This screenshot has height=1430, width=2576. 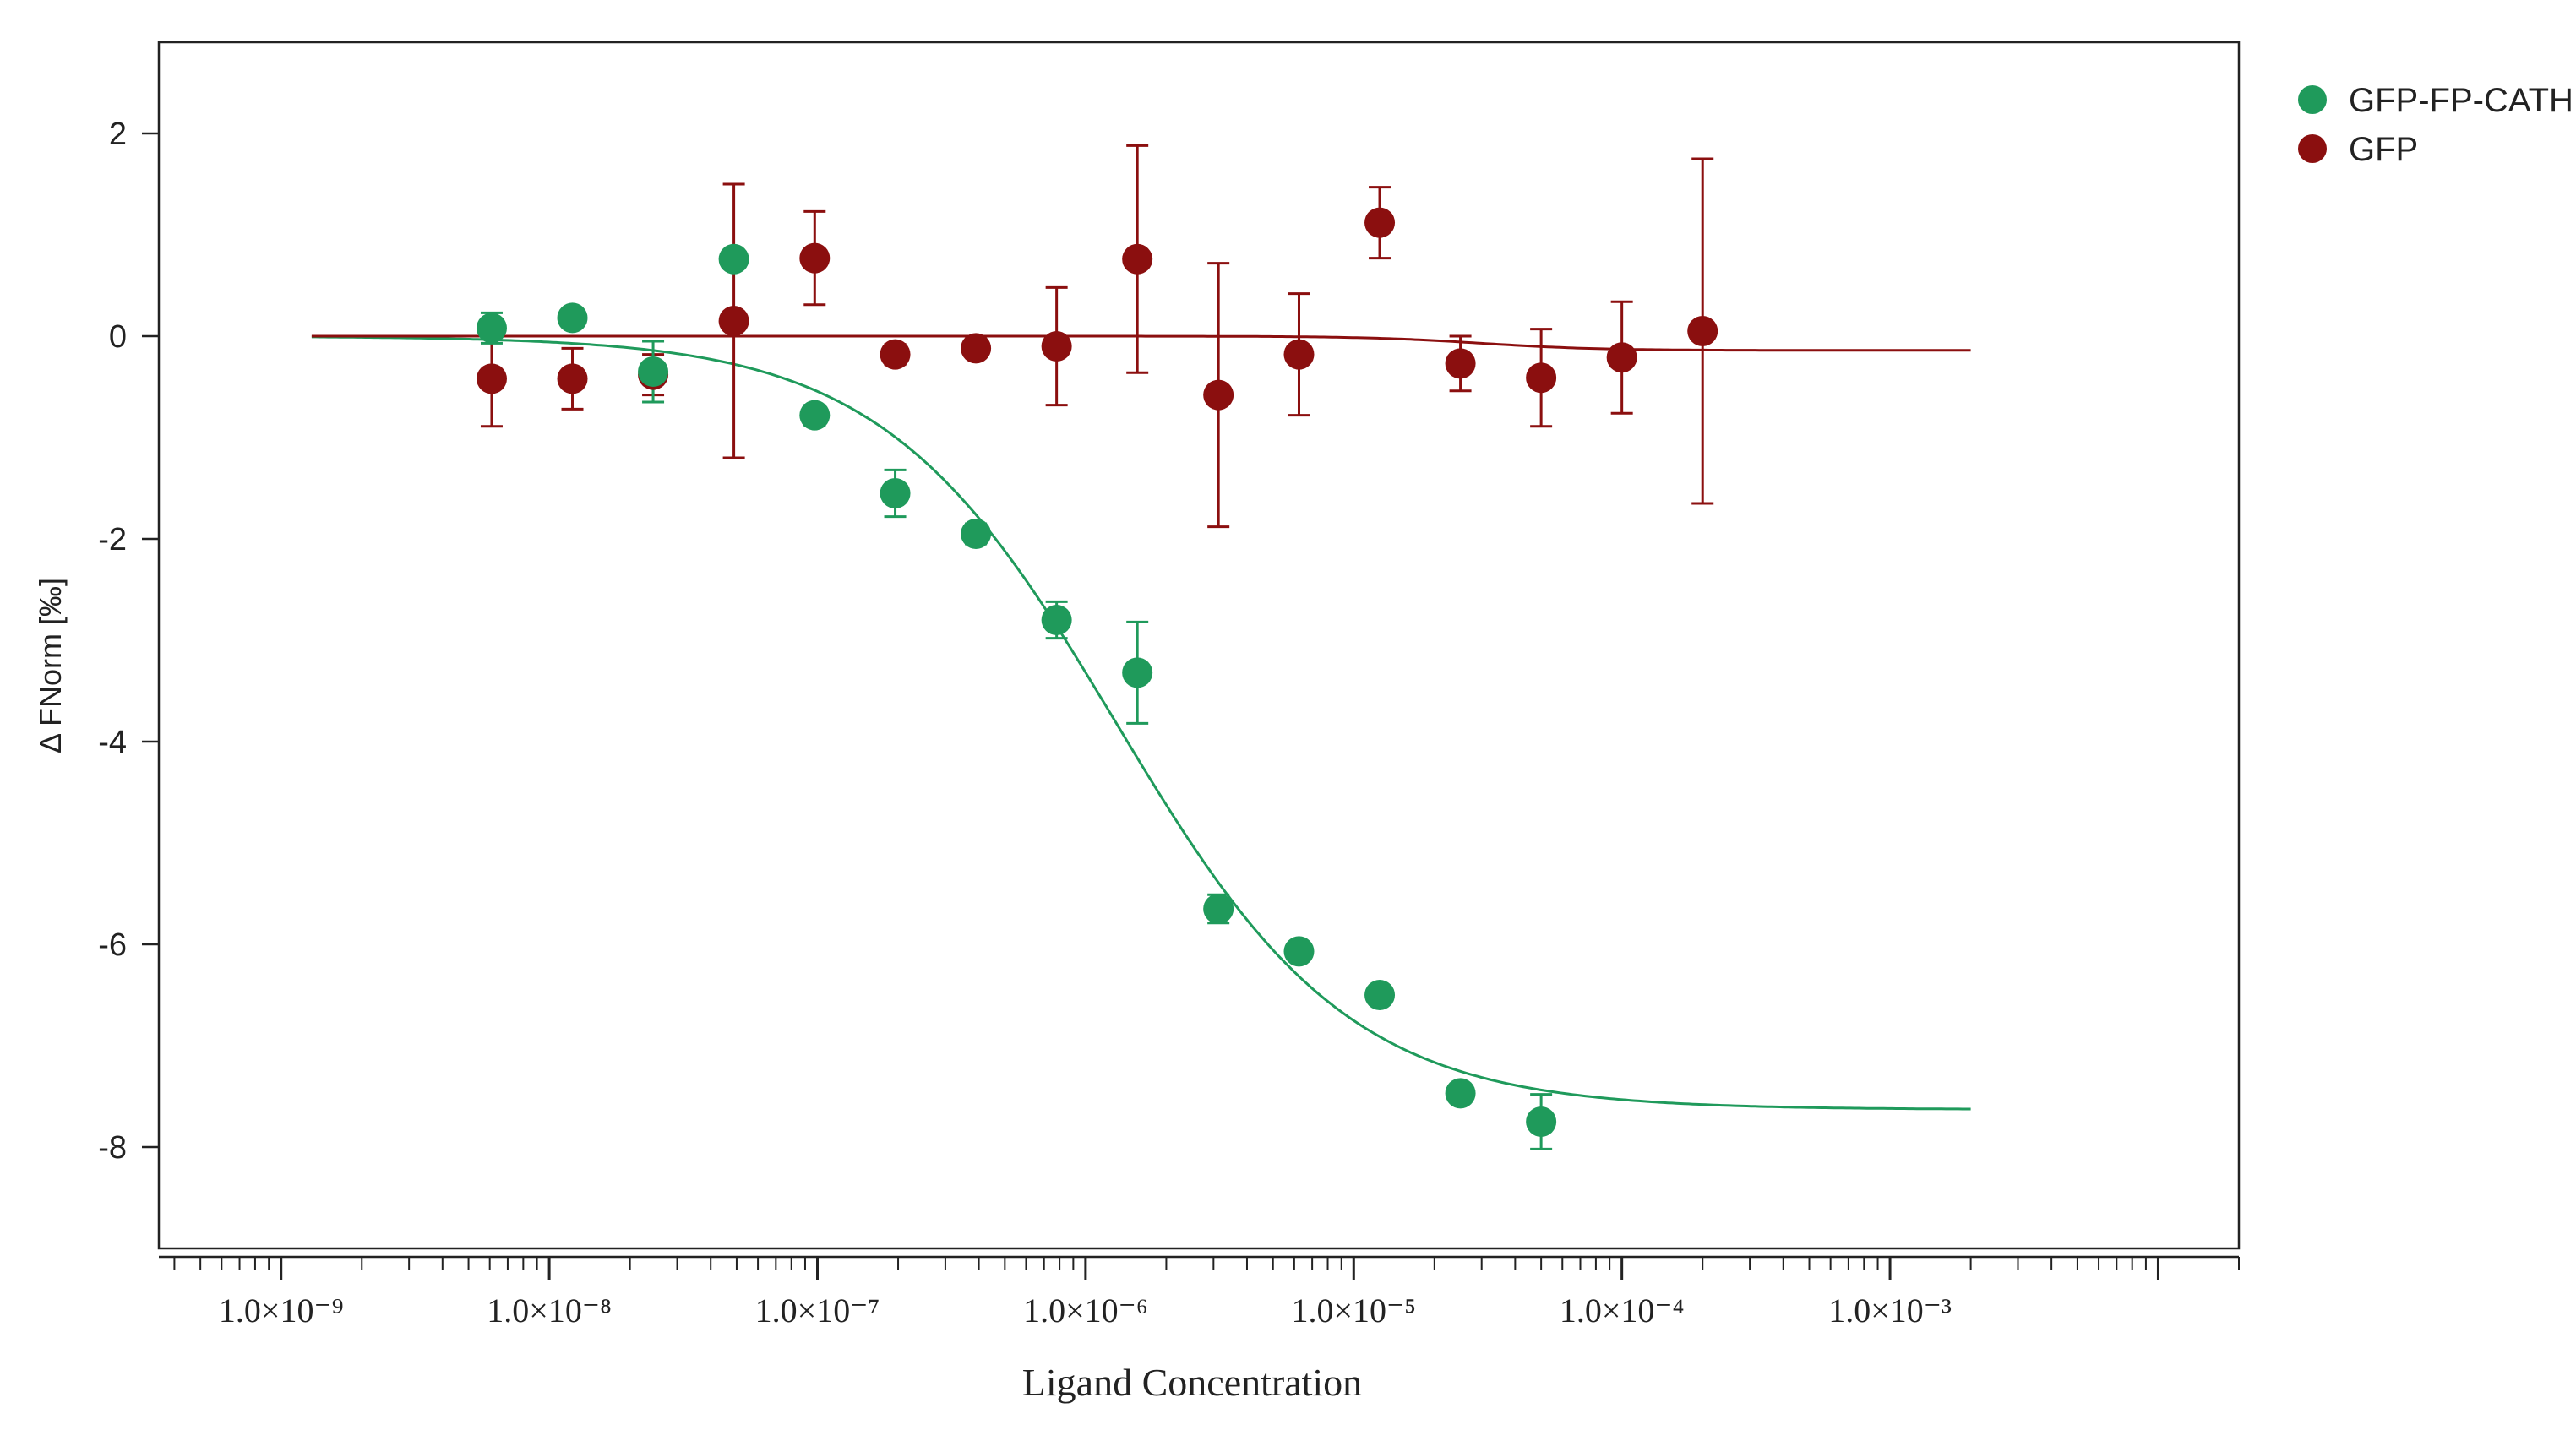 I want to click on x-tick-label: 1.0×10⁻⁴, so click(x=1622, y=1310).